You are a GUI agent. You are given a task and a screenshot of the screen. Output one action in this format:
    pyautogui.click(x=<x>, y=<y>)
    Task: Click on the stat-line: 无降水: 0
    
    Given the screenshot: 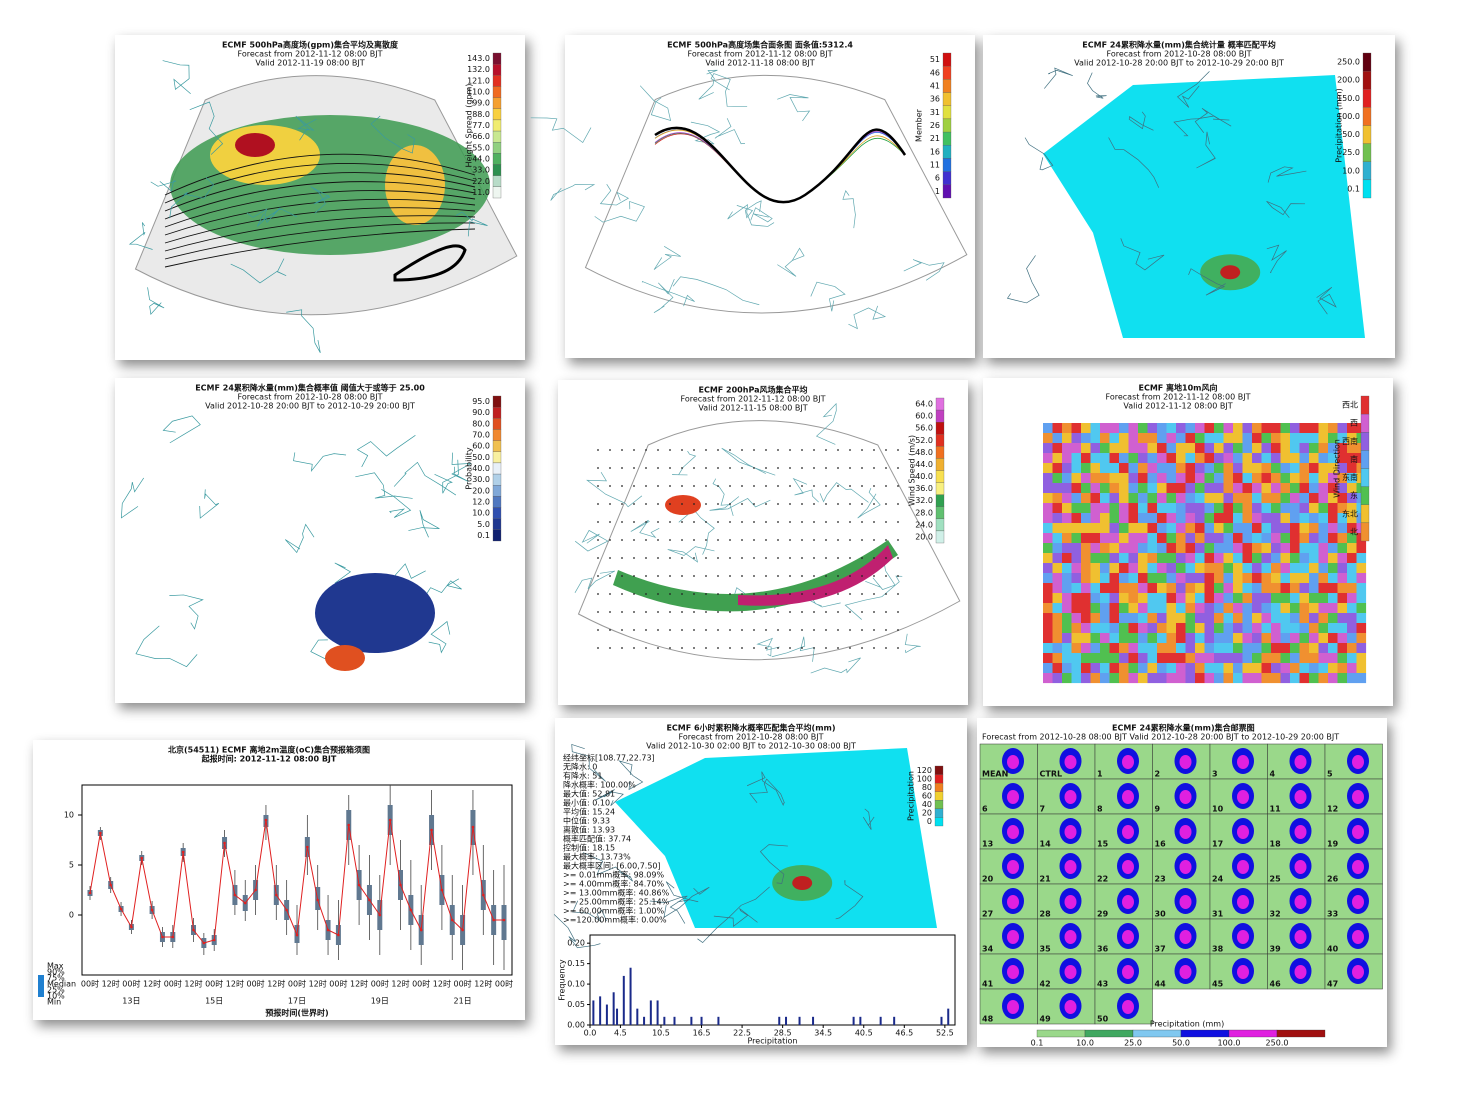 What is the action you would take?
    pyautogui.click(x=580, y=767)
    